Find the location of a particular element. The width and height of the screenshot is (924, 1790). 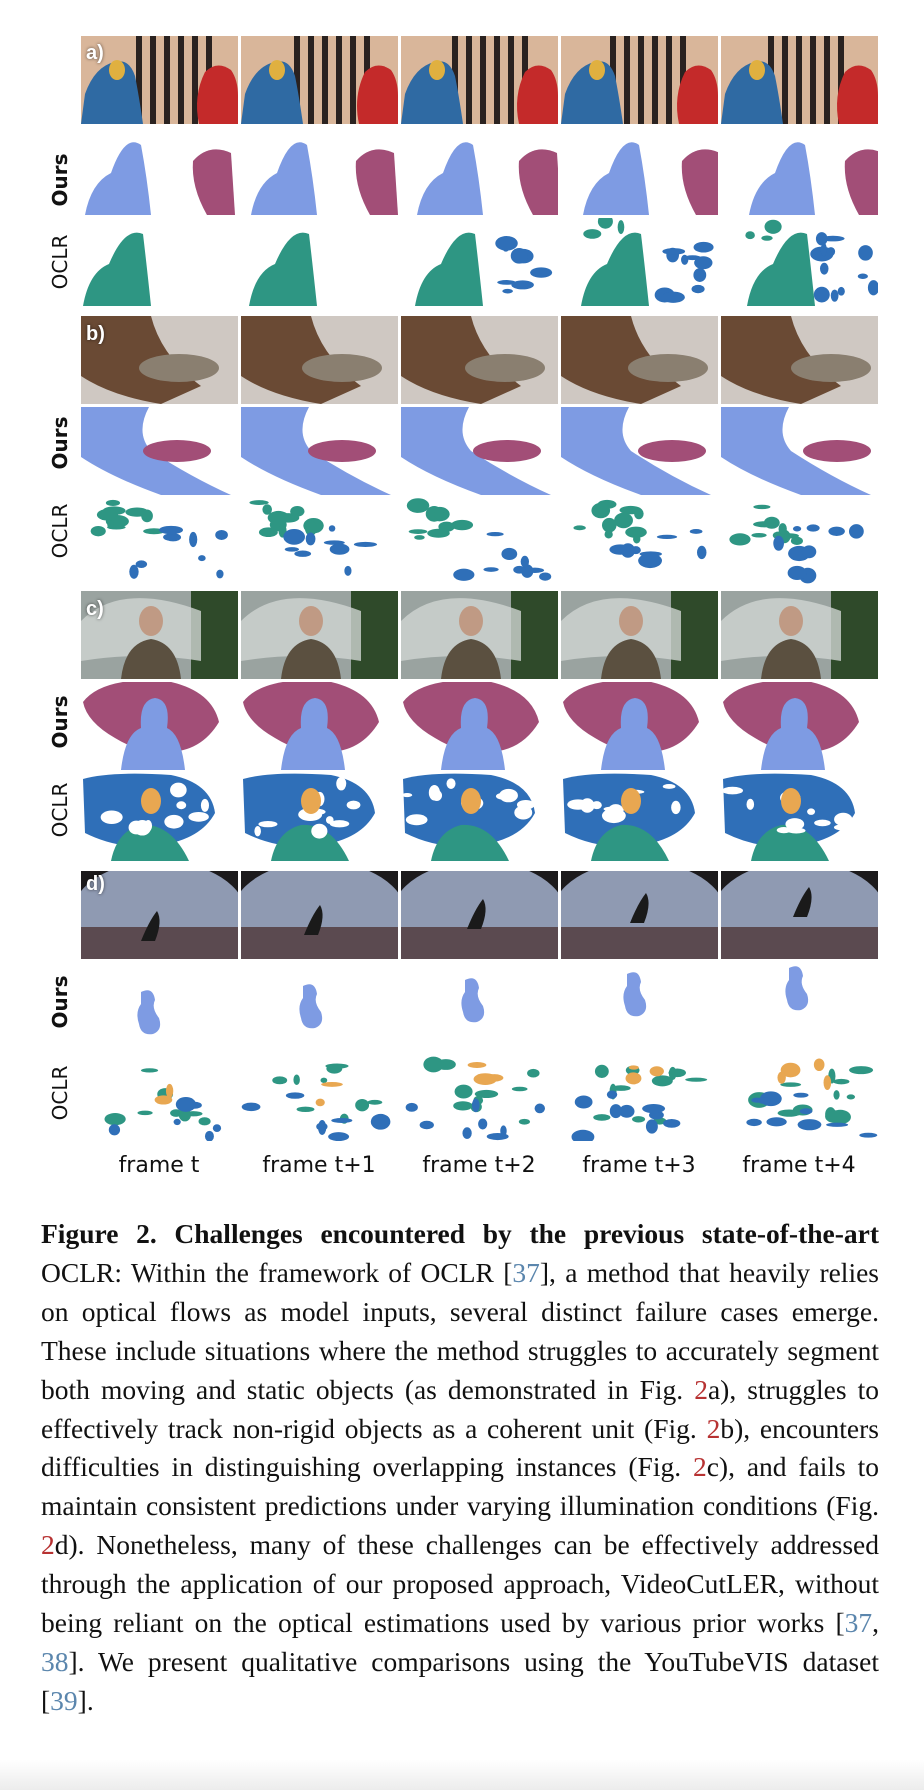

rock-or-arm is located at coordinates (621, 360).